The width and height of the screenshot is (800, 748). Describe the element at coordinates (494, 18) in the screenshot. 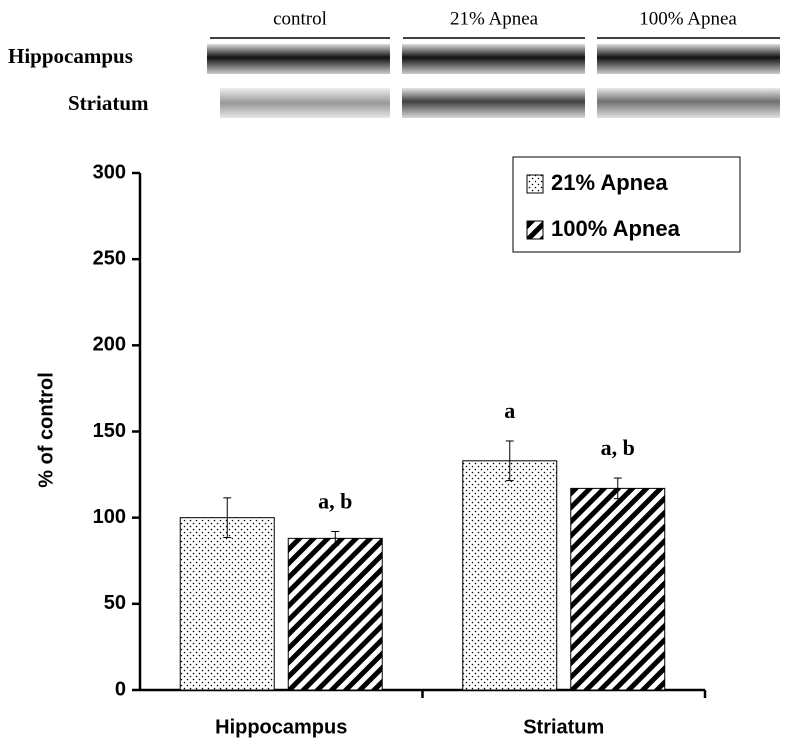

I see `blot-group-label: 21% Apnea` at that location.